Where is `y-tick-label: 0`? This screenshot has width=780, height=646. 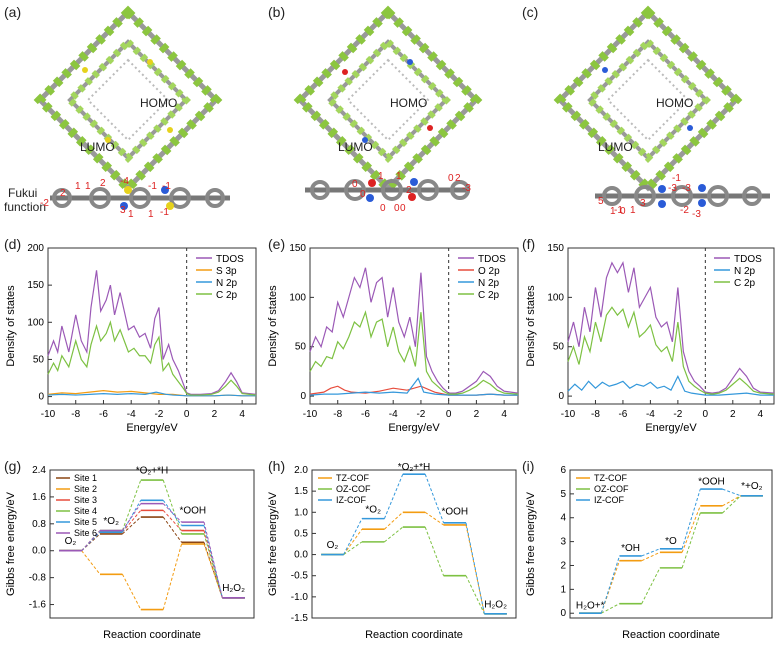
y-tick-label: 0 is located at coordinates (563, 613).